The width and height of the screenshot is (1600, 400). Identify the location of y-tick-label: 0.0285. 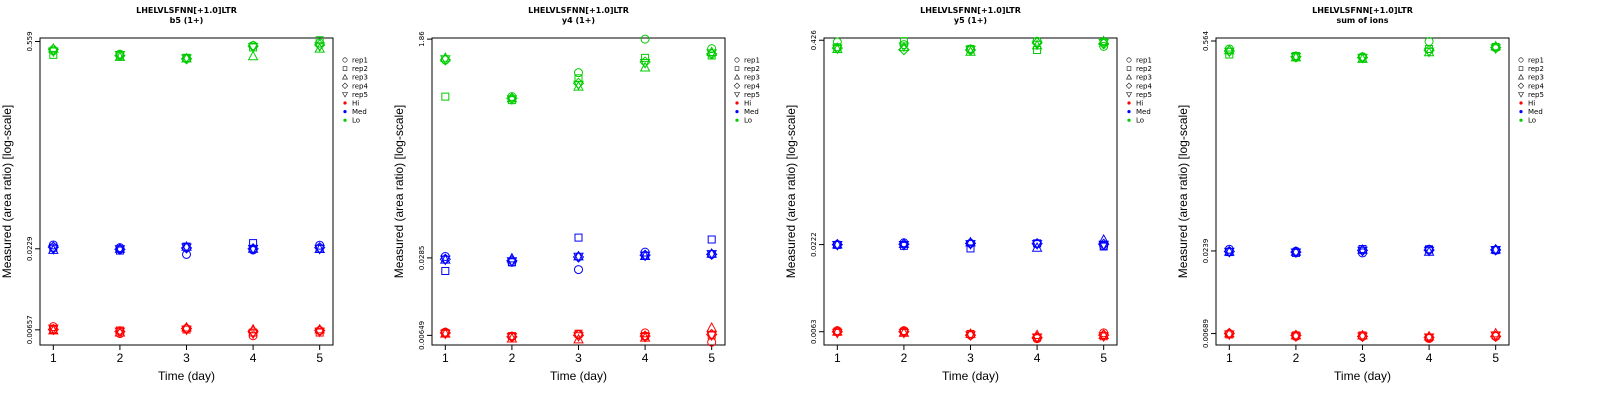
(422, 258).